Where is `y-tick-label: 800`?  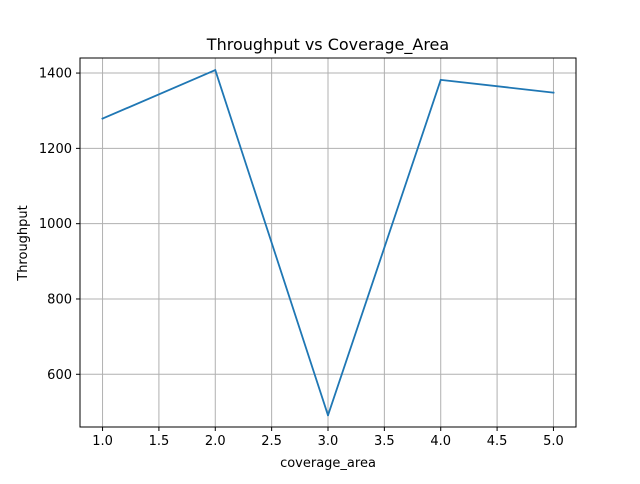
y-tick-label: 800 is located at coordinates (59, 299).